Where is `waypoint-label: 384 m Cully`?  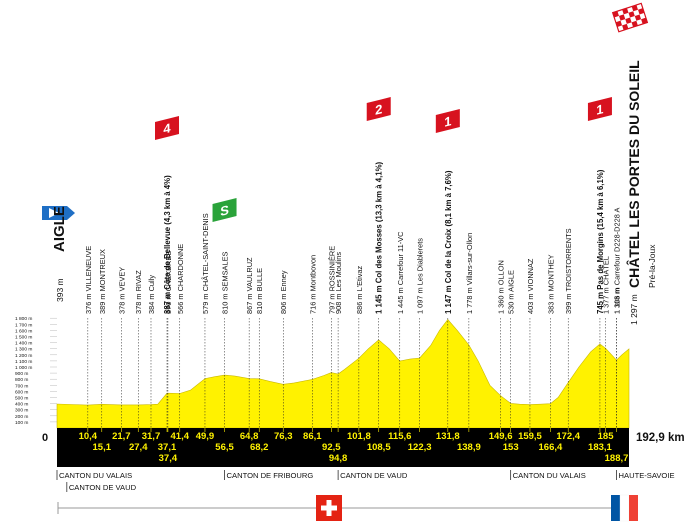 waypoint-label: 384 m Cully is located at coordinates (151, 294).